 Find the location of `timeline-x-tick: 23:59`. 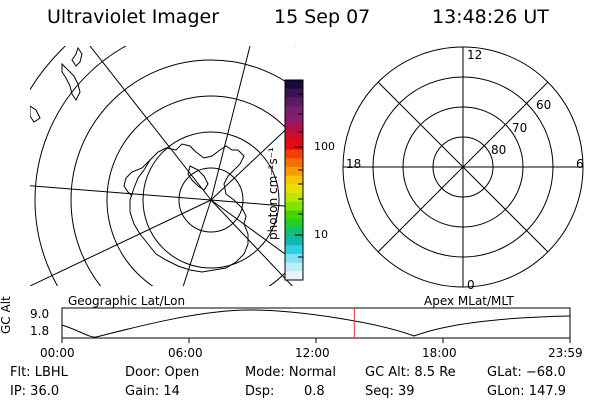

timeline-x-tick: 23:59 is located at coordinates (565, 353).